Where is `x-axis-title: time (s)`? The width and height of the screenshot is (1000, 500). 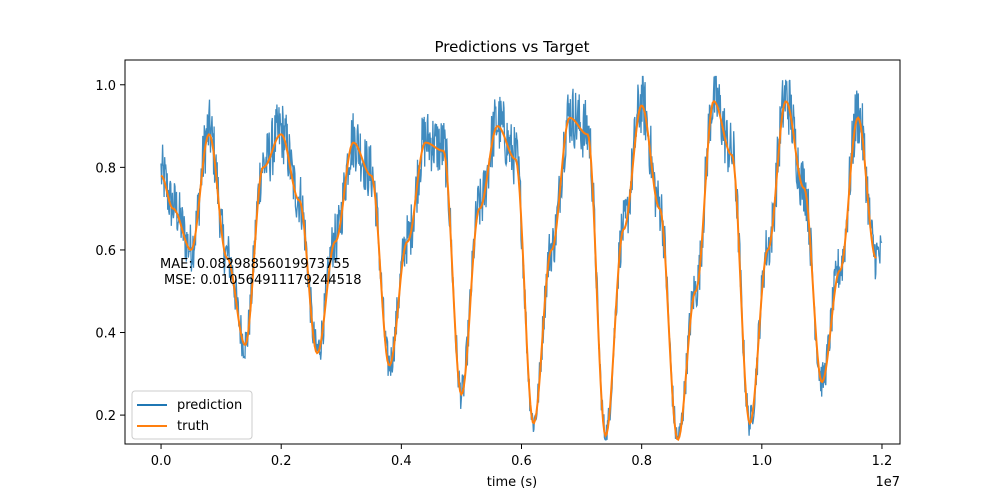
x-axis-title: time (s) is located at coordinates (512, 482).